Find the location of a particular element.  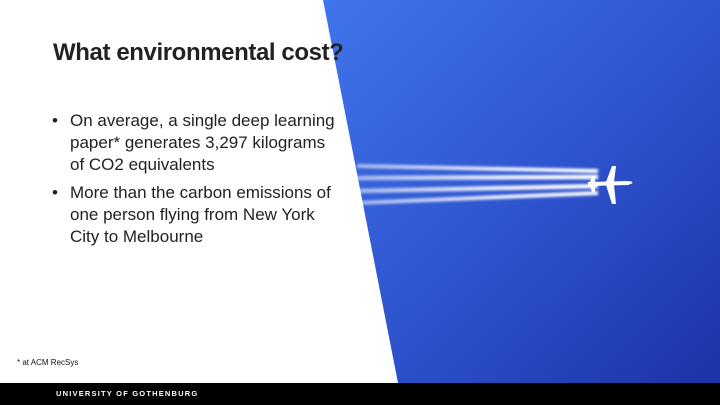

university-name: UNIVERSITY OF GOTHENBURG is located at coordinates (127, 393).